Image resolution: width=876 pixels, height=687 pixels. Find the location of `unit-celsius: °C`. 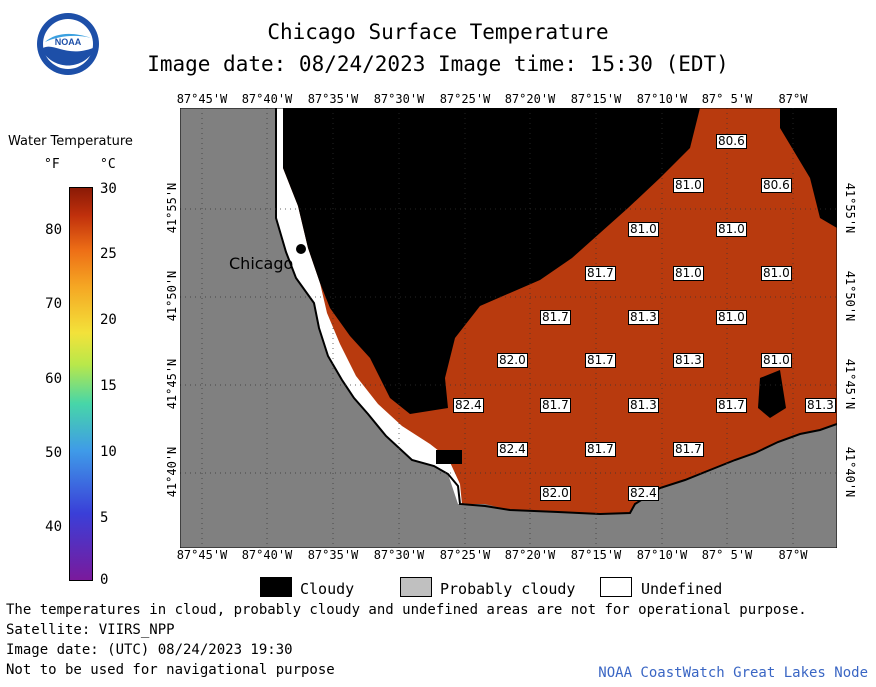

unit-celsius: °C is located at coordinates (108, 164).